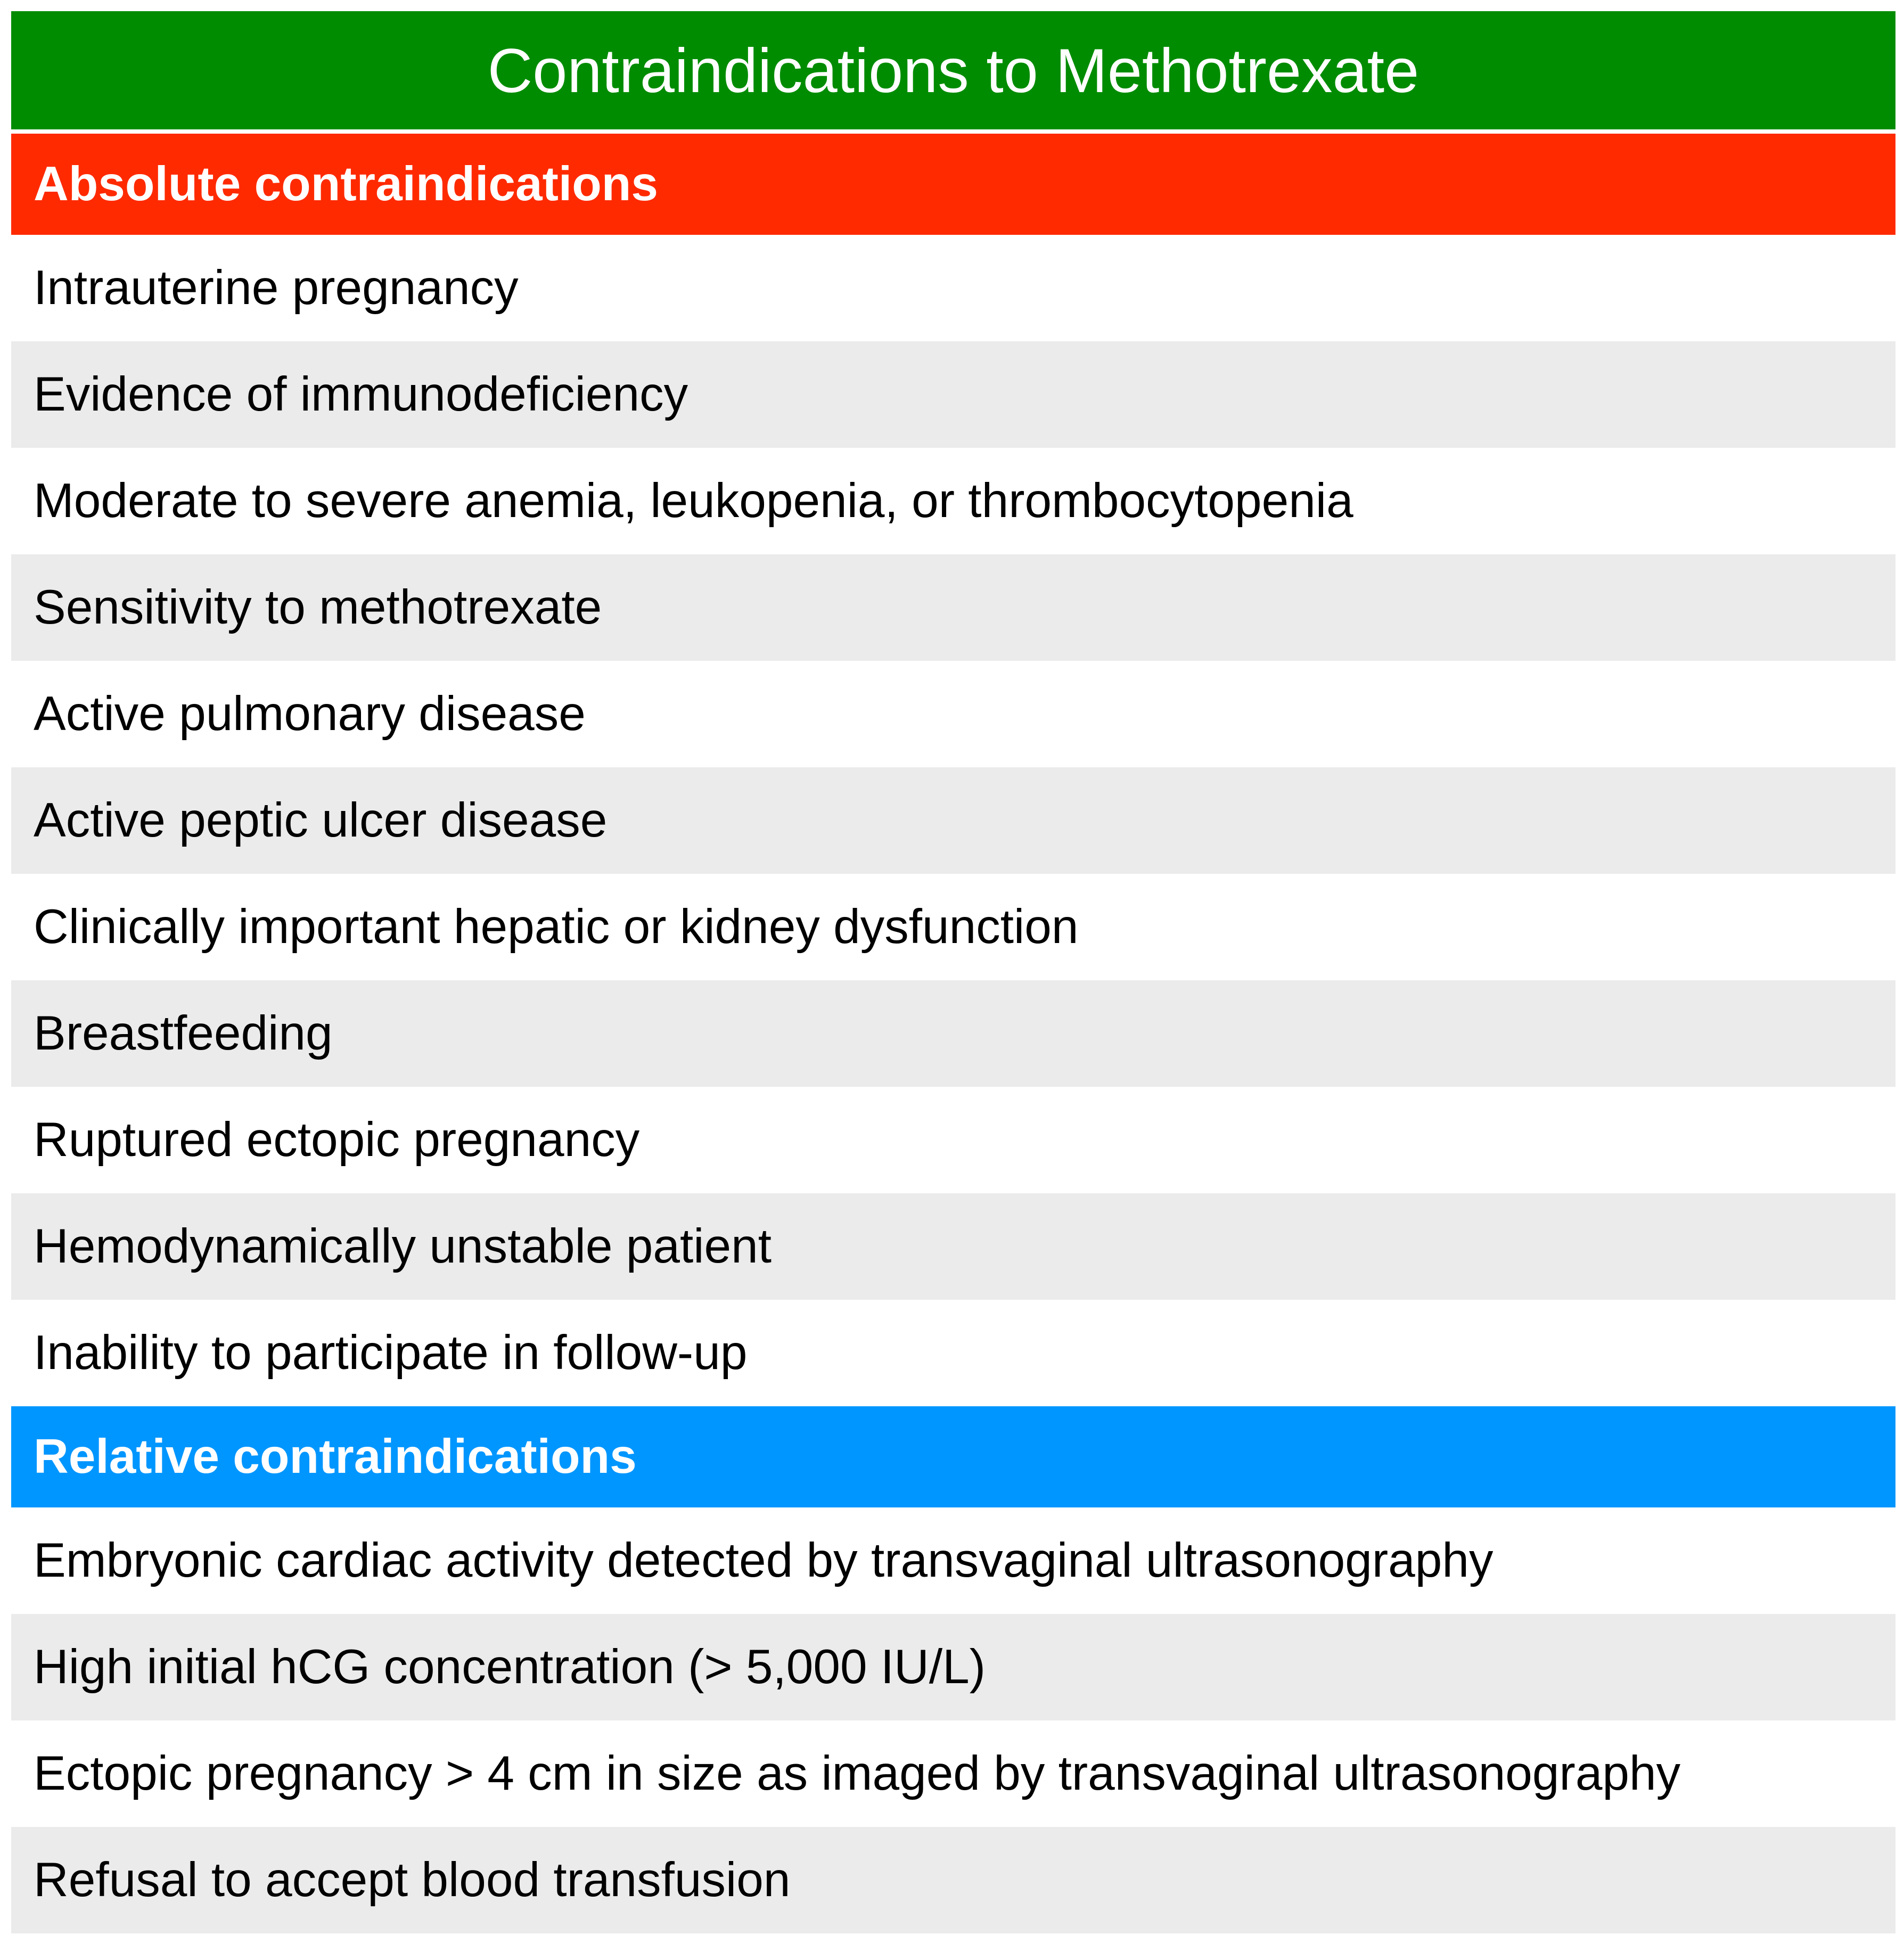 The width and height of the screenshot is (1904, 1951). Describe the element at coordinates (403, 1246) in the screenshot. I see `row-text: Hemodynamically unstable patient` at that location.